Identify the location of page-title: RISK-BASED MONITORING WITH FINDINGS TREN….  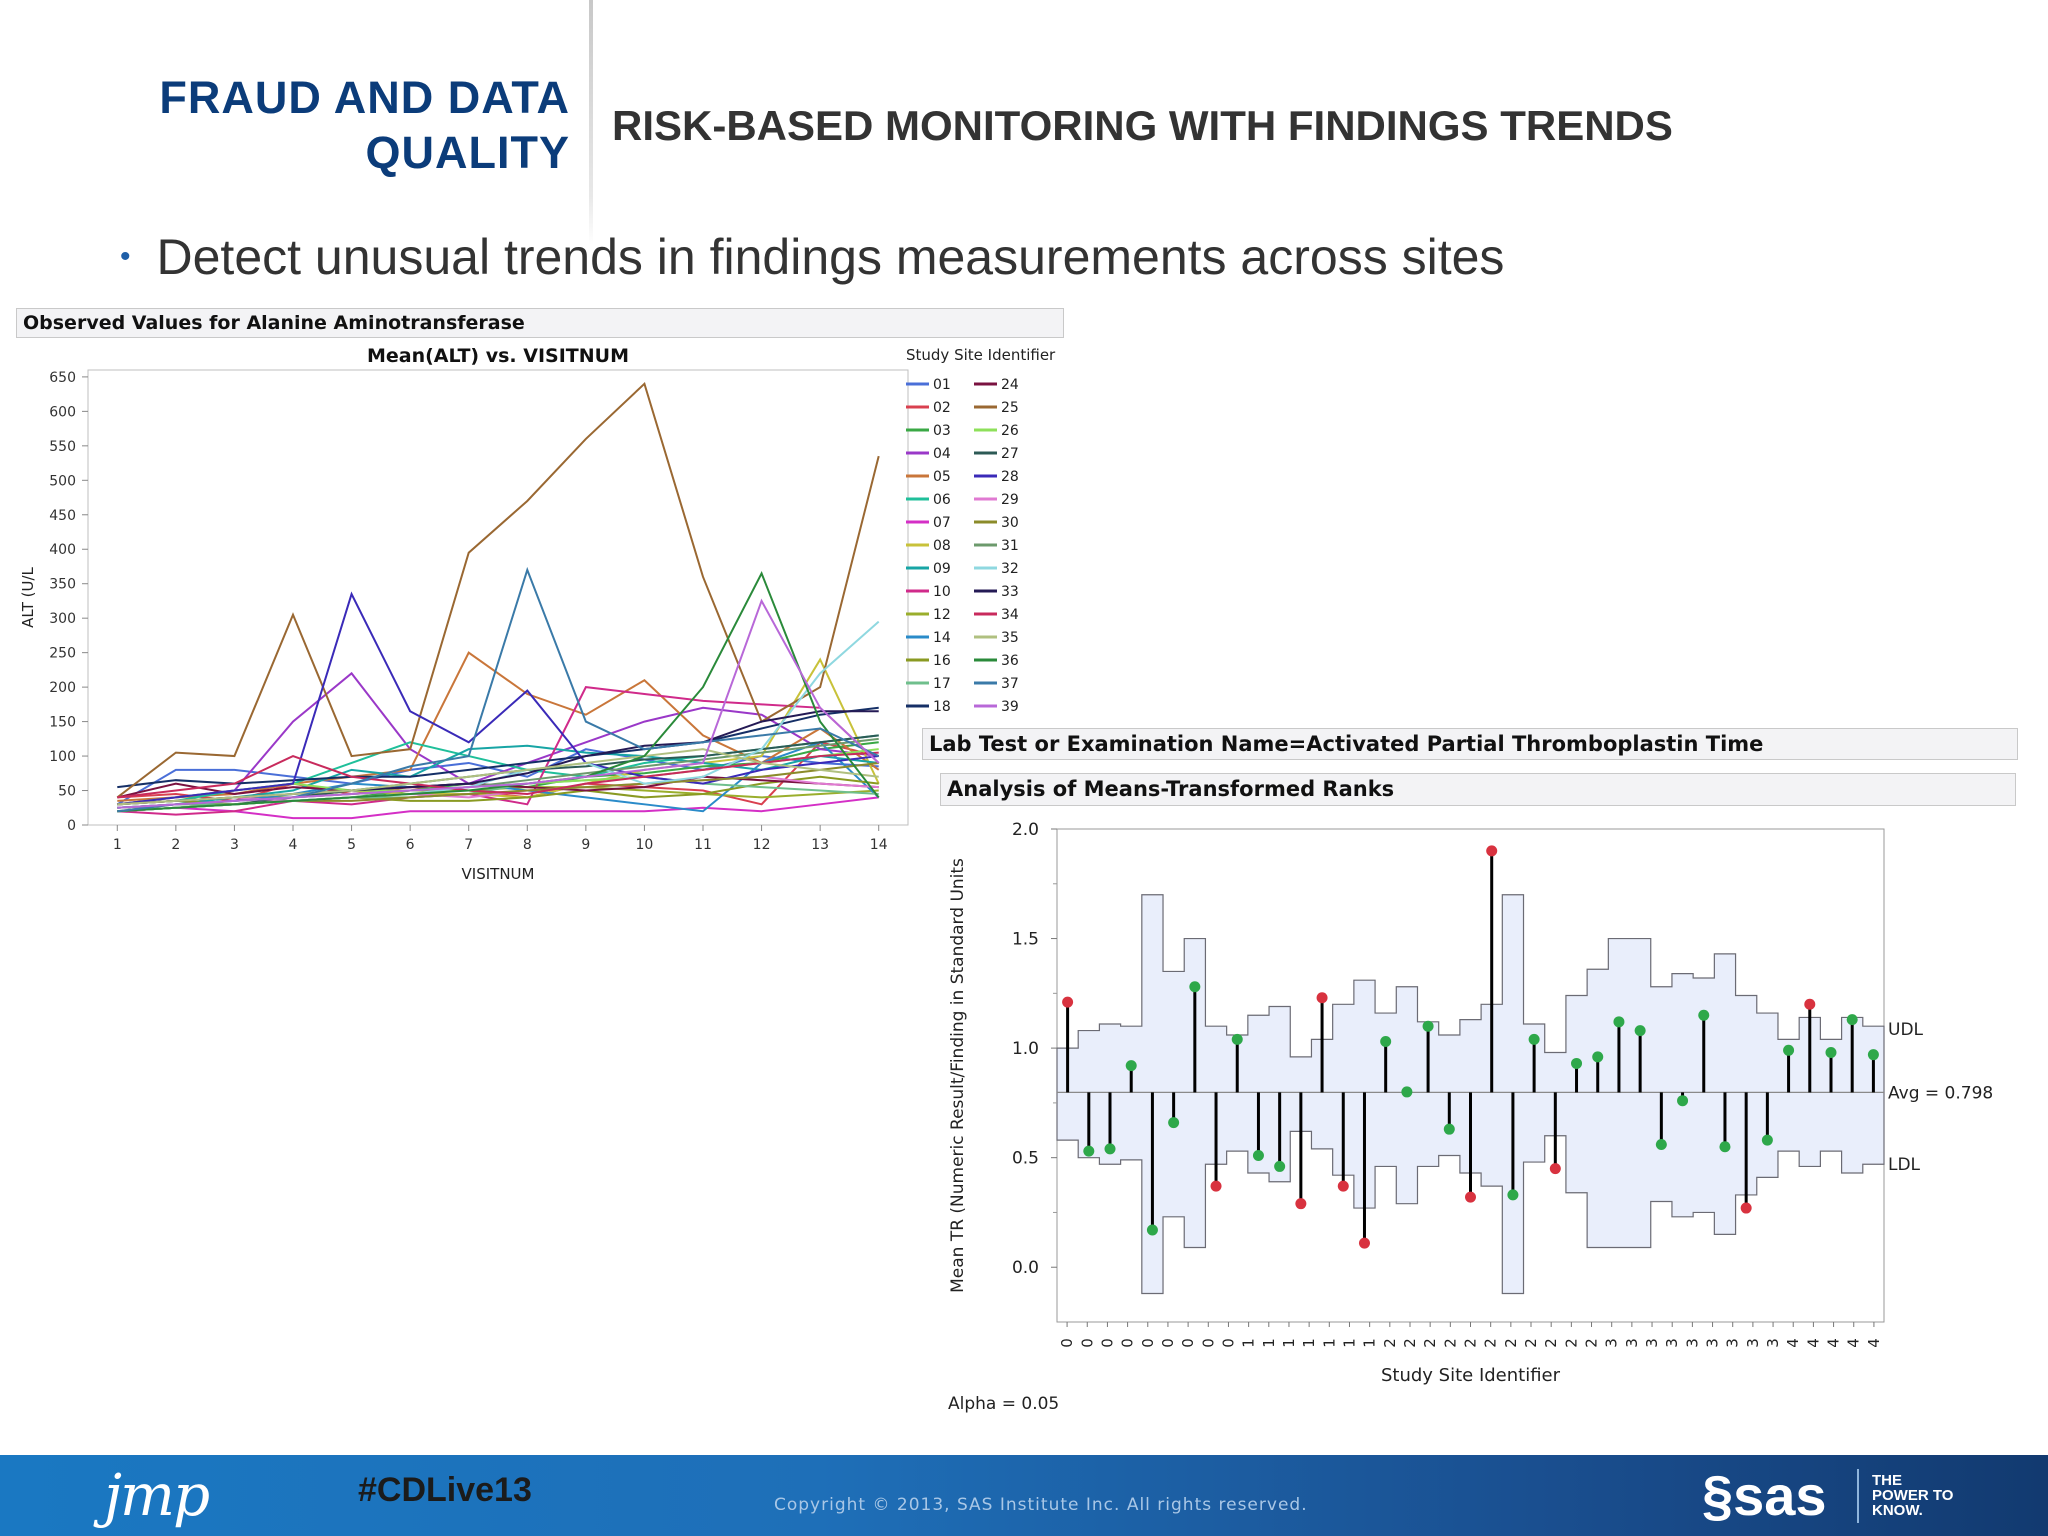
(1142, 125).